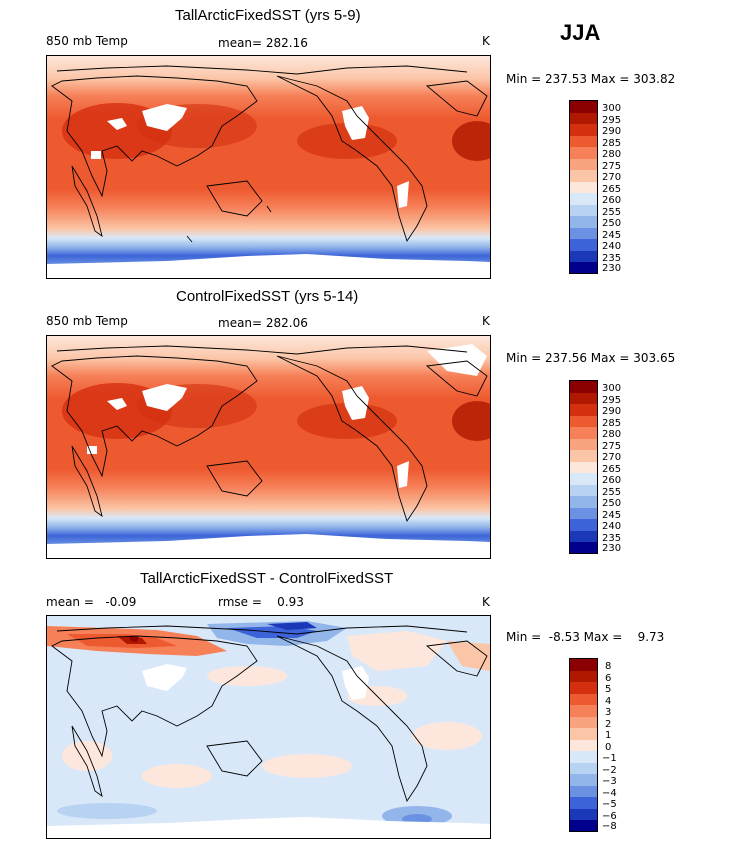 This screenshot has height=842, width=733. Describe the element at coordinates (612, 446) in the screenshot. I see `panel2-legend-label: 275` at that location.